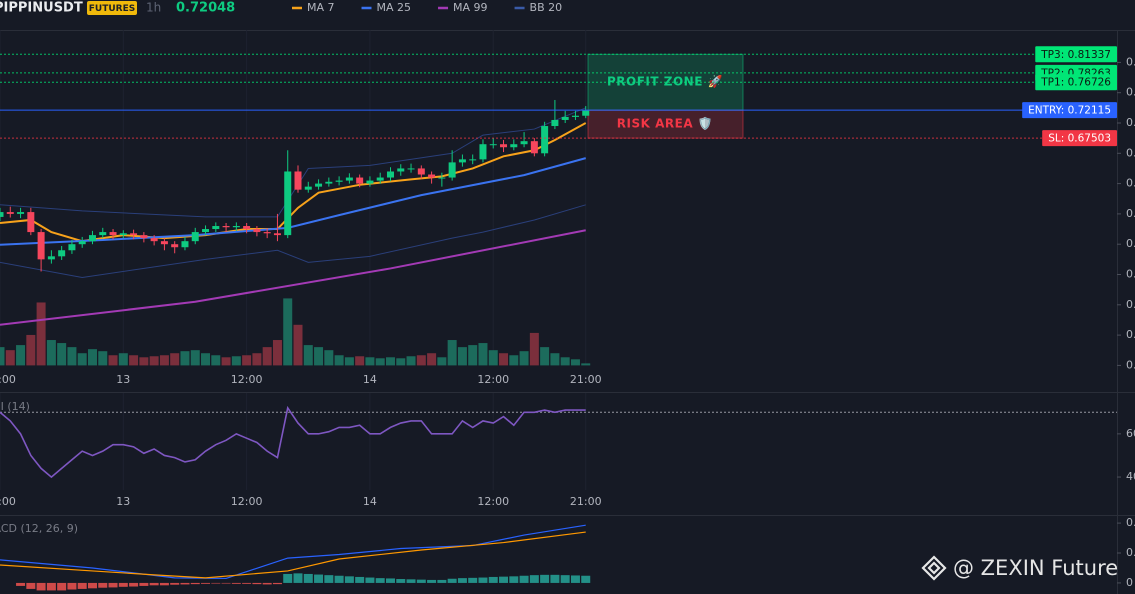 This screenshot has height=594, width=1135. I want to click on watermark: @ ZEXIN Future, so click(1035, 568).